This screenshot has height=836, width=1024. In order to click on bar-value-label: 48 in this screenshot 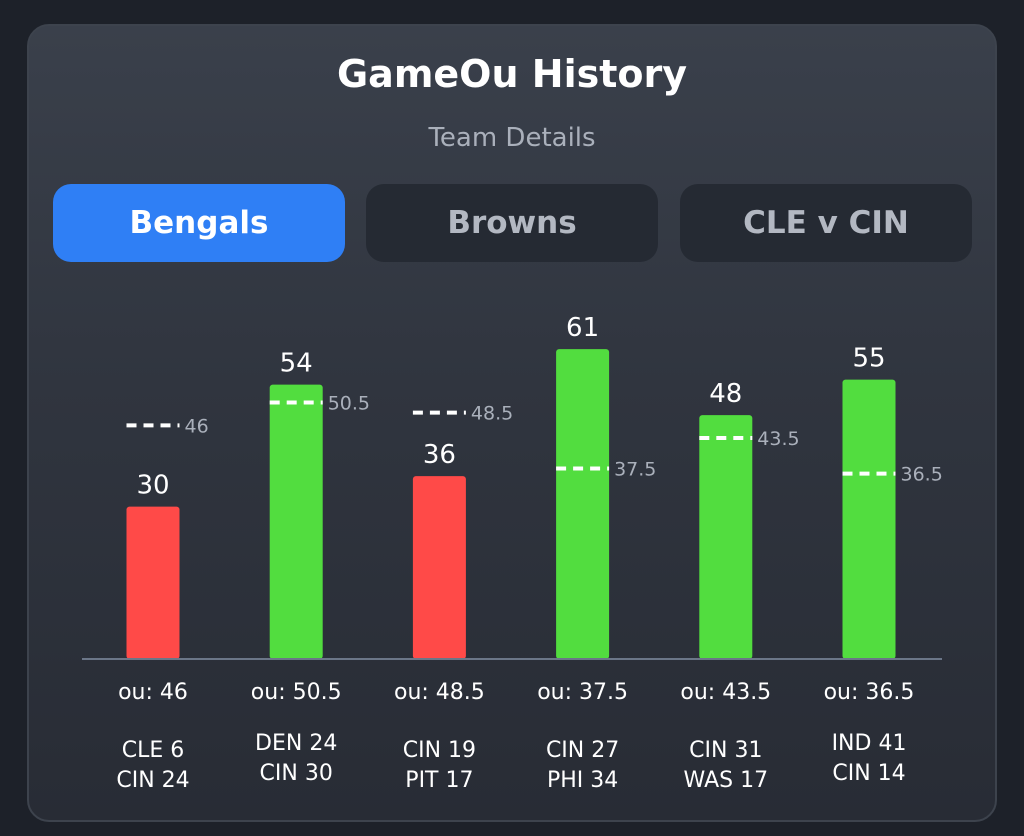, I will do `click(725, 394)`.